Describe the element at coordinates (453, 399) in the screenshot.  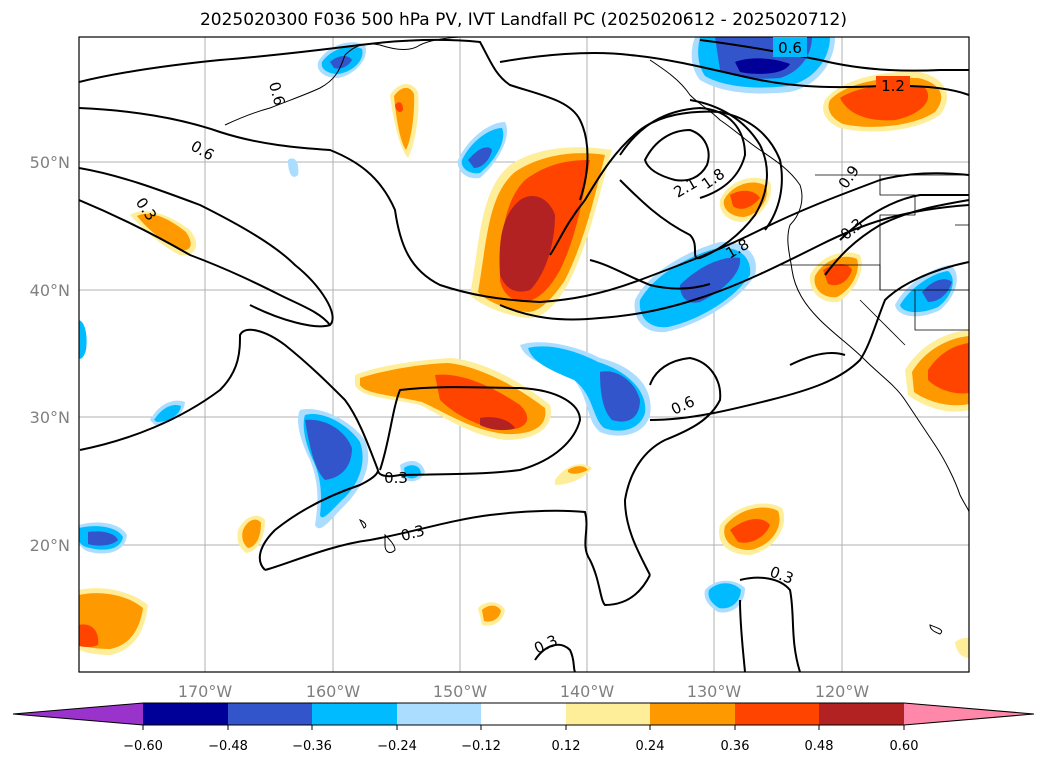
I see `pv-positive-subtropical` at that location.